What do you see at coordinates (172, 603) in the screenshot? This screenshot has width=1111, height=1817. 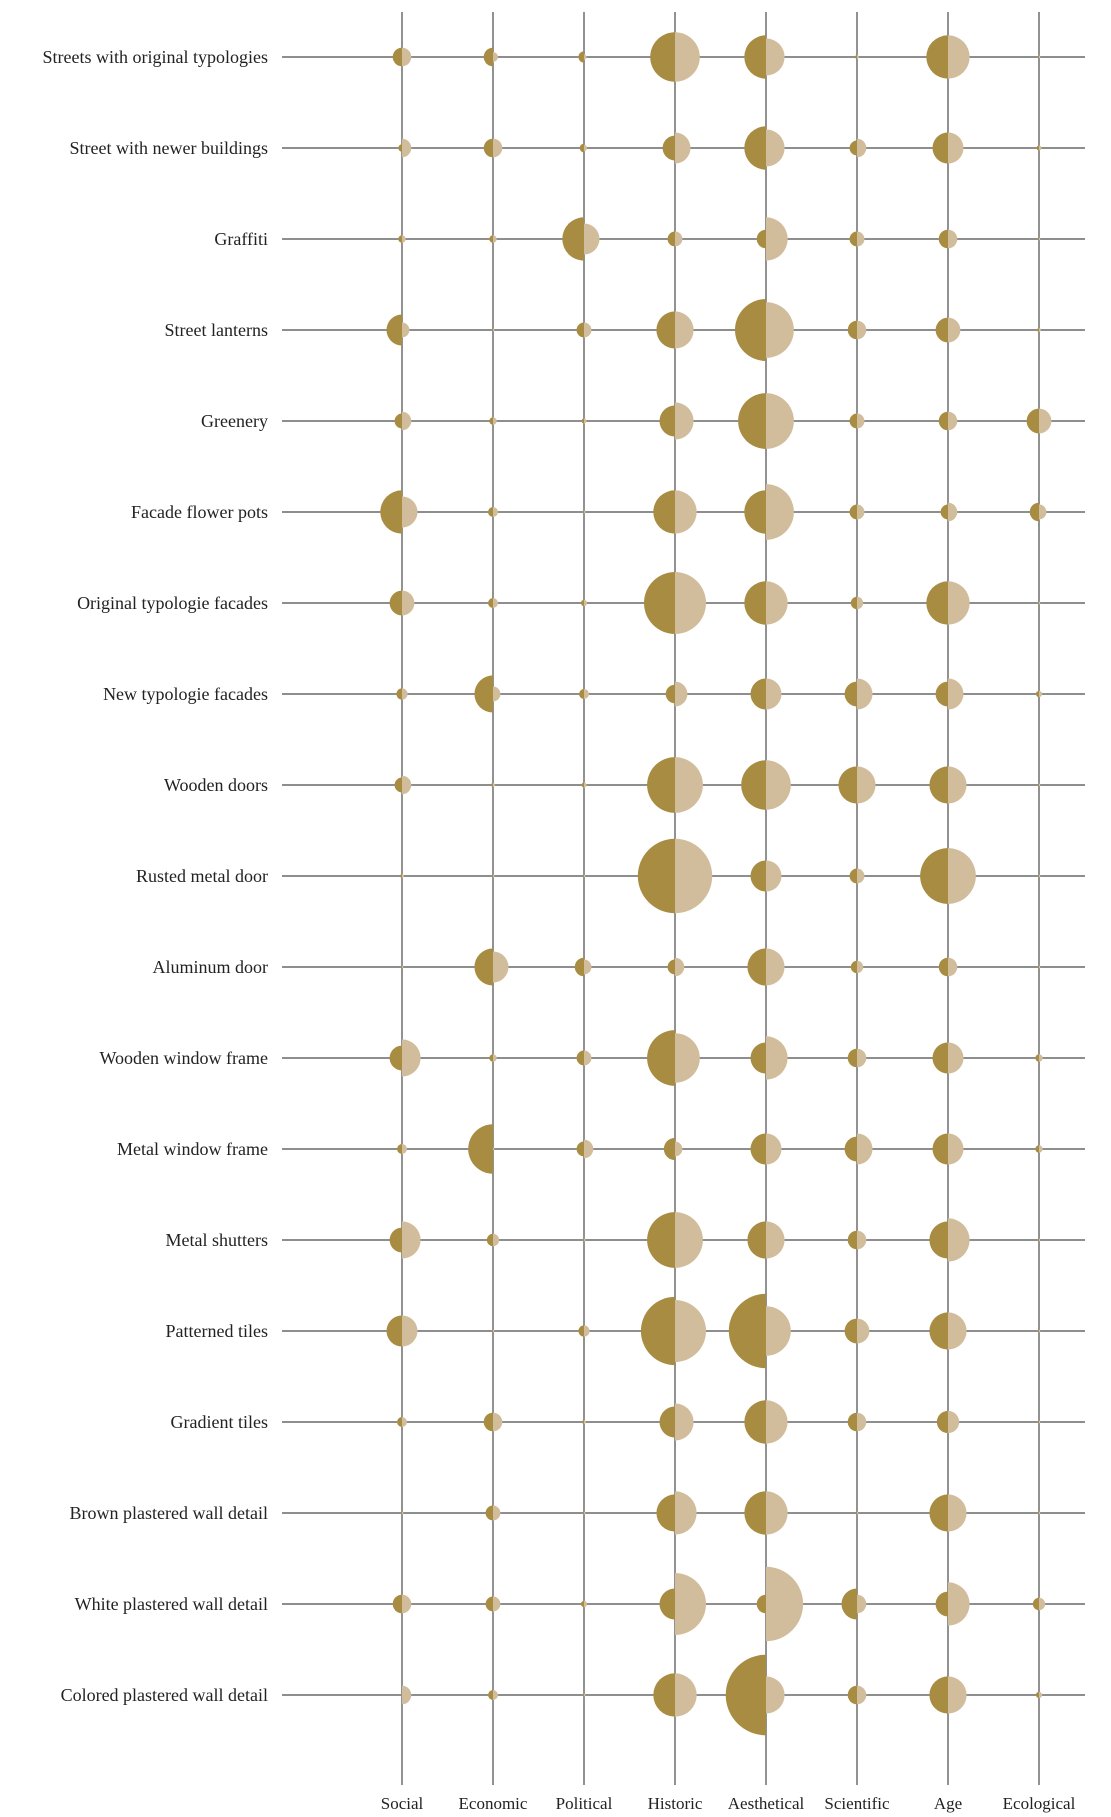 I see `row-label: Original typologie facades` at bounding box center [172, 603].